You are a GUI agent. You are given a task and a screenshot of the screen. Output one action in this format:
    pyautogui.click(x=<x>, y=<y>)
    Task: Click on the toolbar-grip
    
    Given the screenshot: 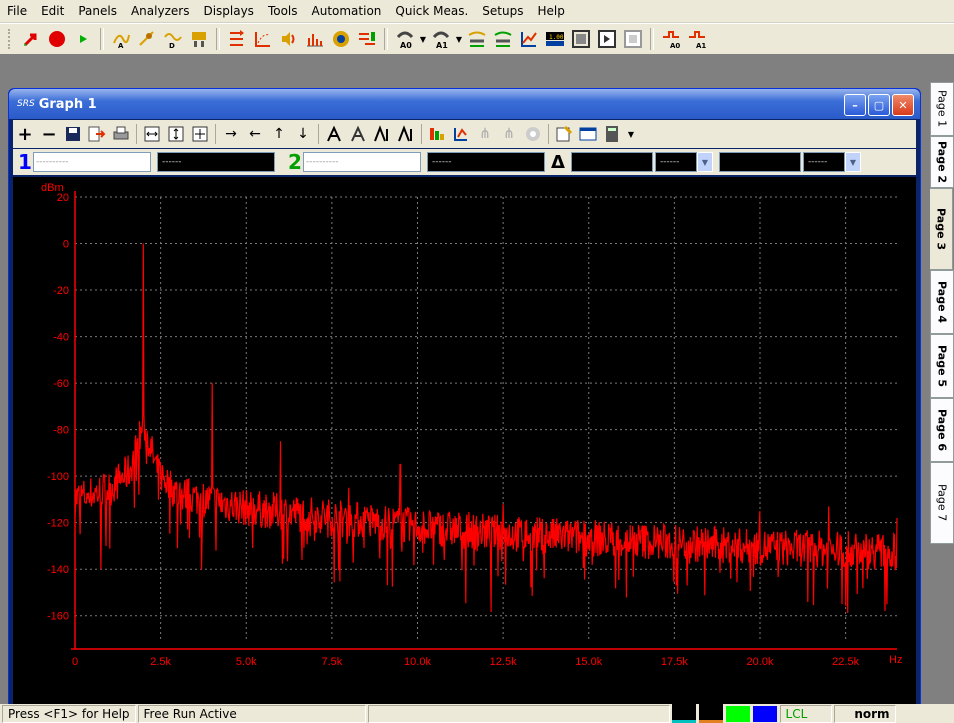 What is the action you would take?
    pyautogui.click(x=10, y=39)
    